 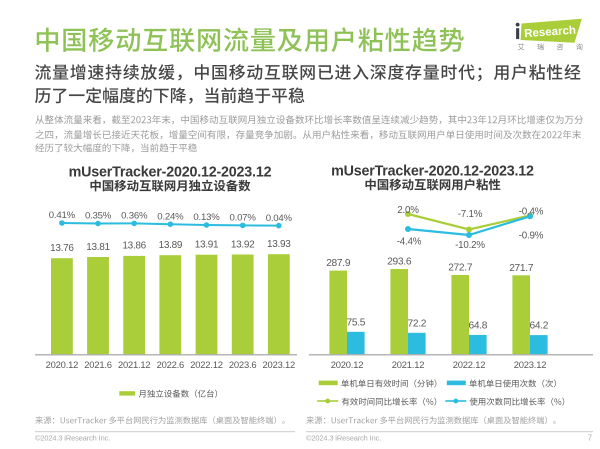 I want to click on svg-text: 64.8, so click(x=477, y=325).